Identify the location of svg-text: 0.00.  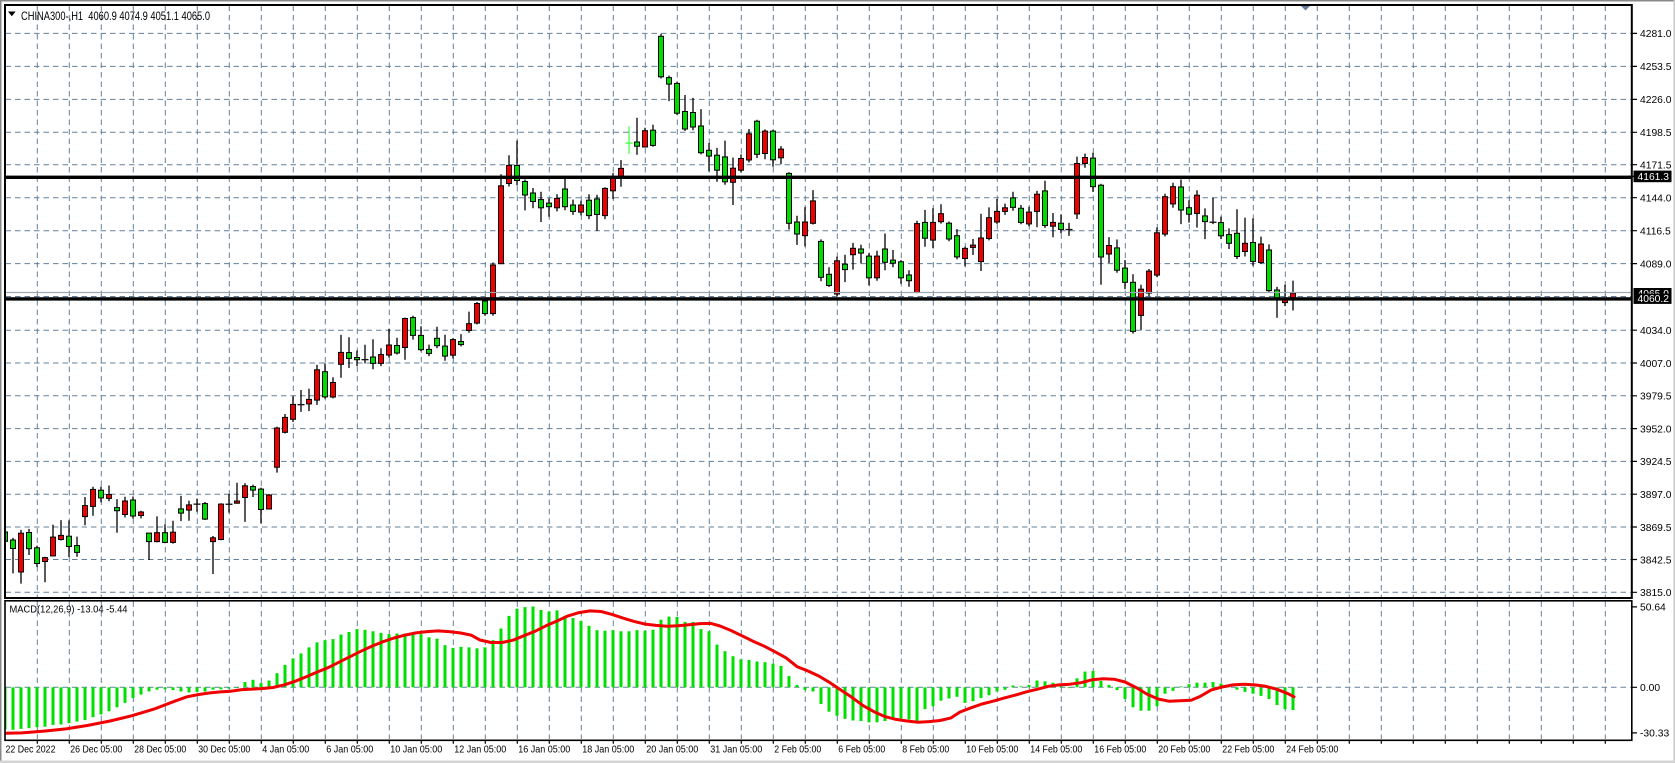
(1650, 688).